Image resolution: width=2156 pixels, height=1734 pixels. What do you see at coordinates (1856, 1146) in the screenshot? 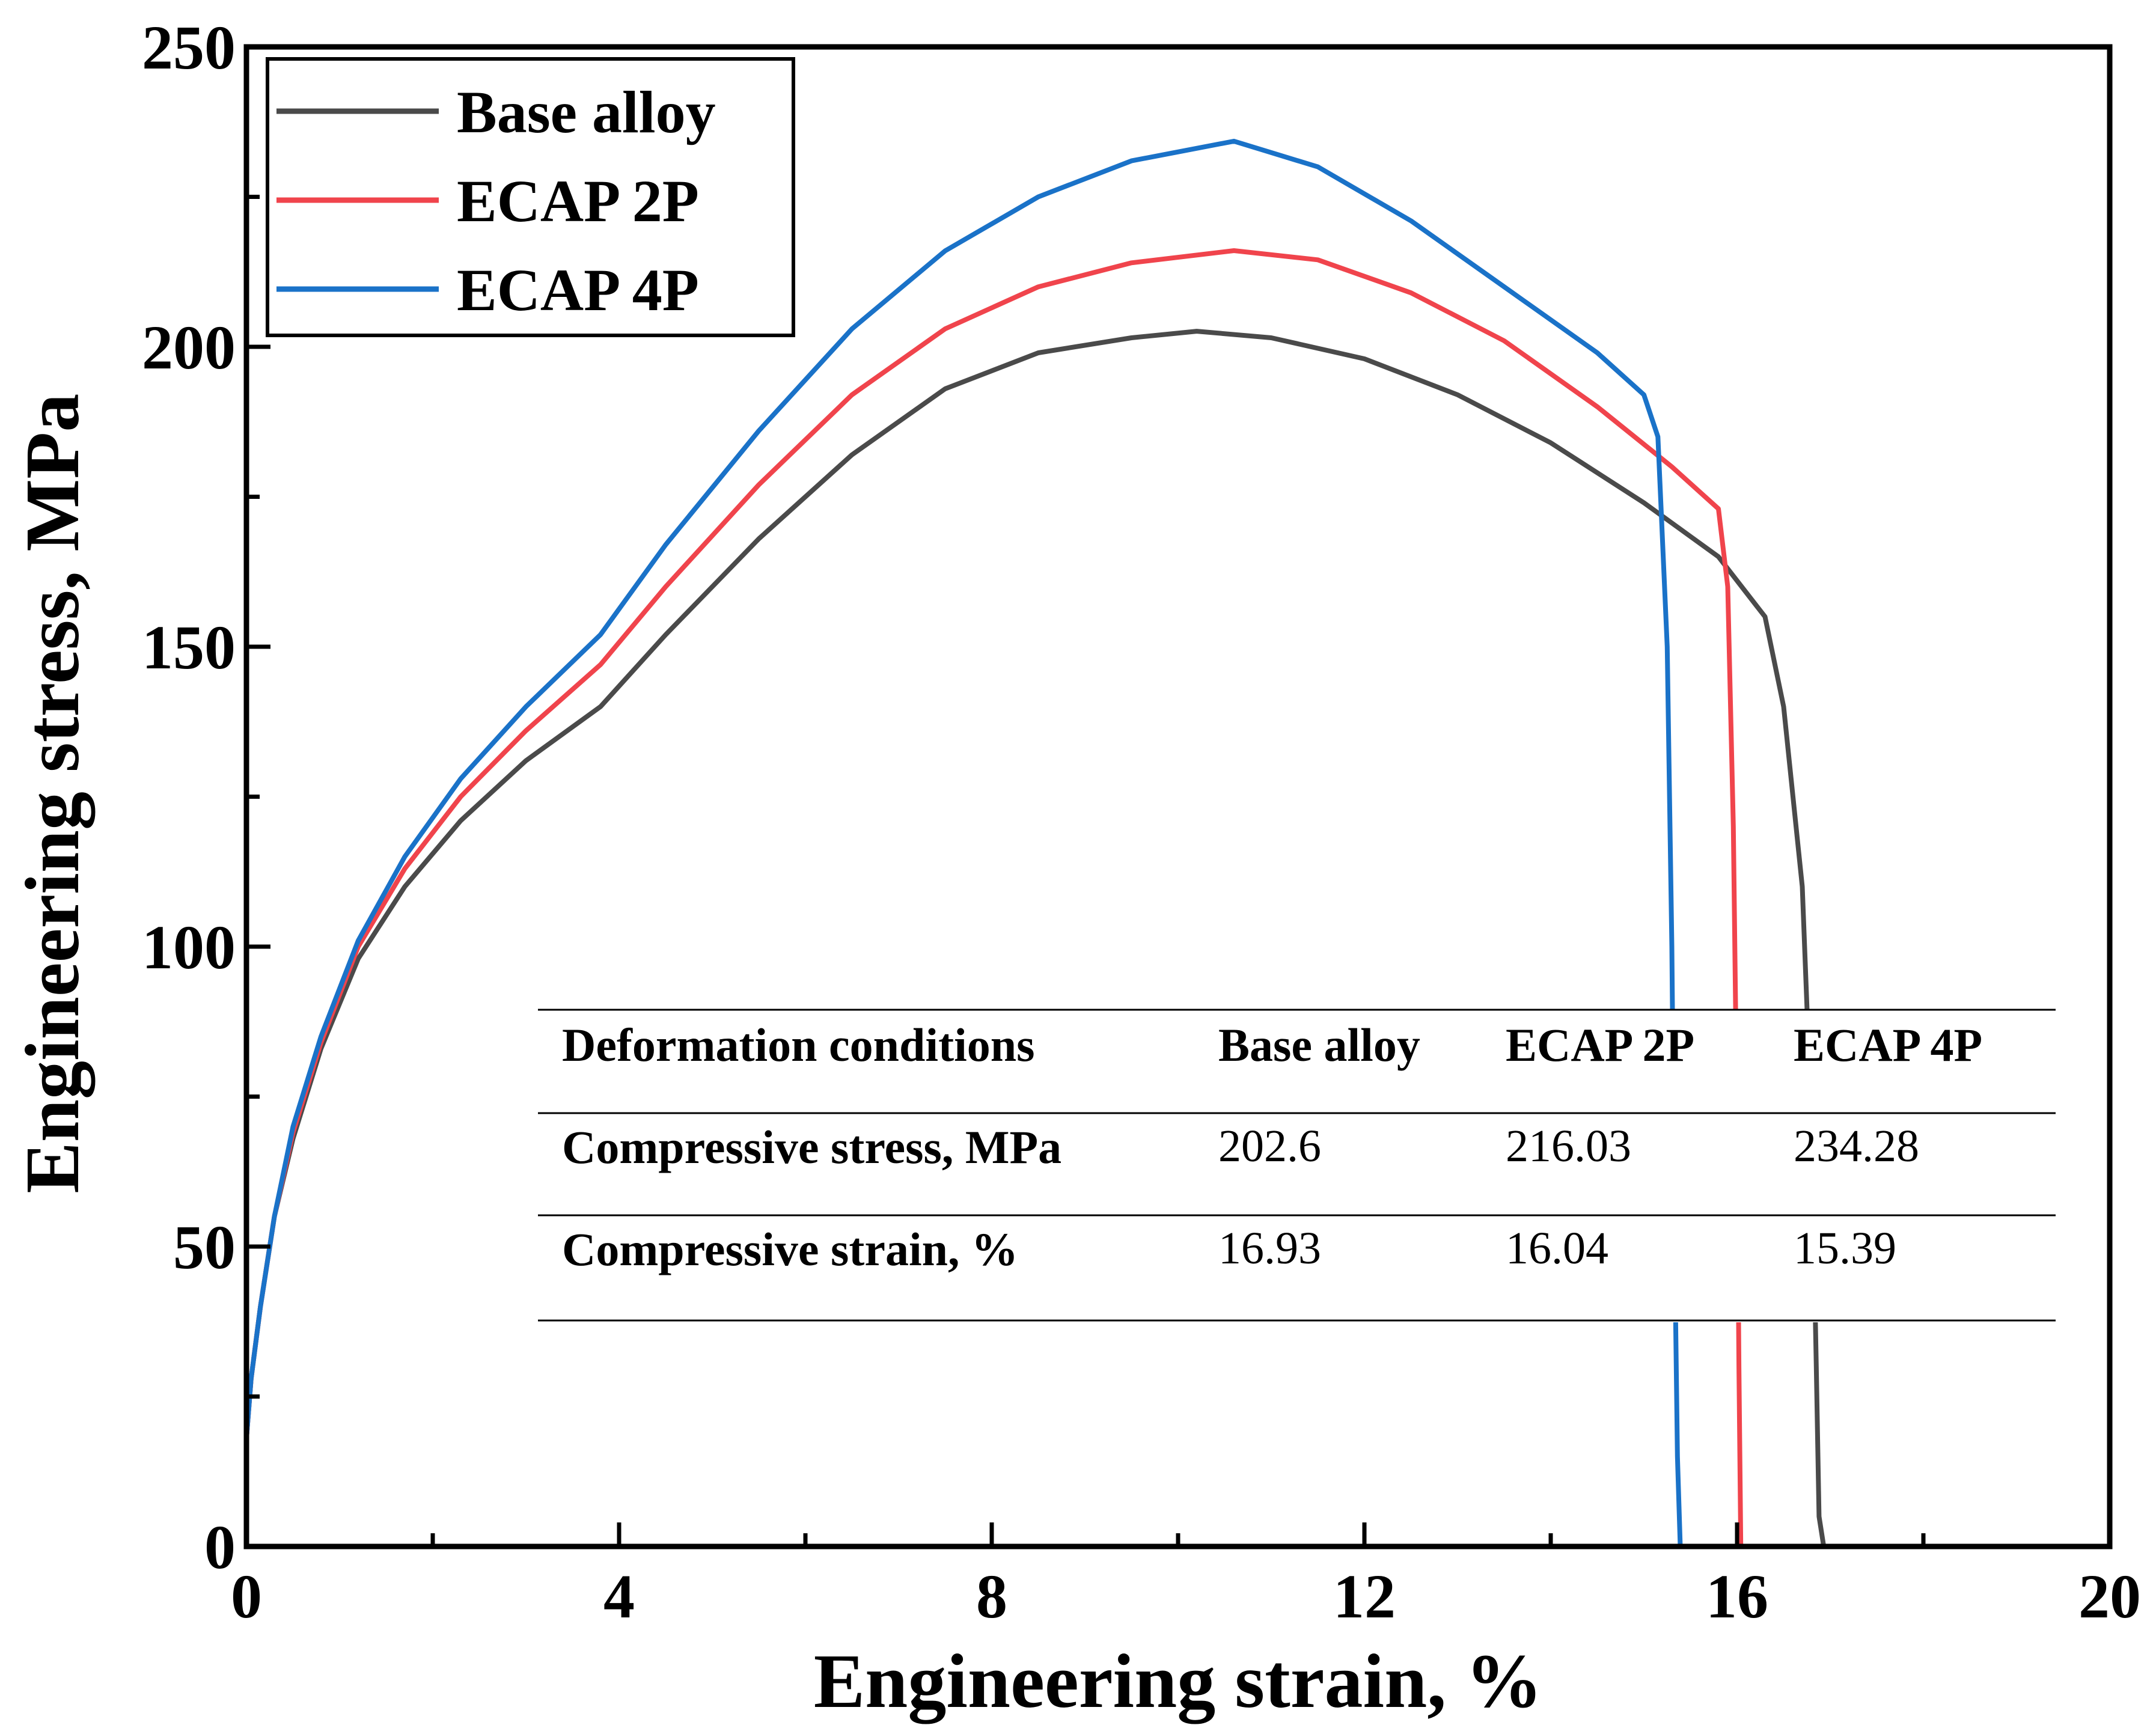
I see `table-cell-stress-4p: 234.28` at bounding box center [1856, 1146].